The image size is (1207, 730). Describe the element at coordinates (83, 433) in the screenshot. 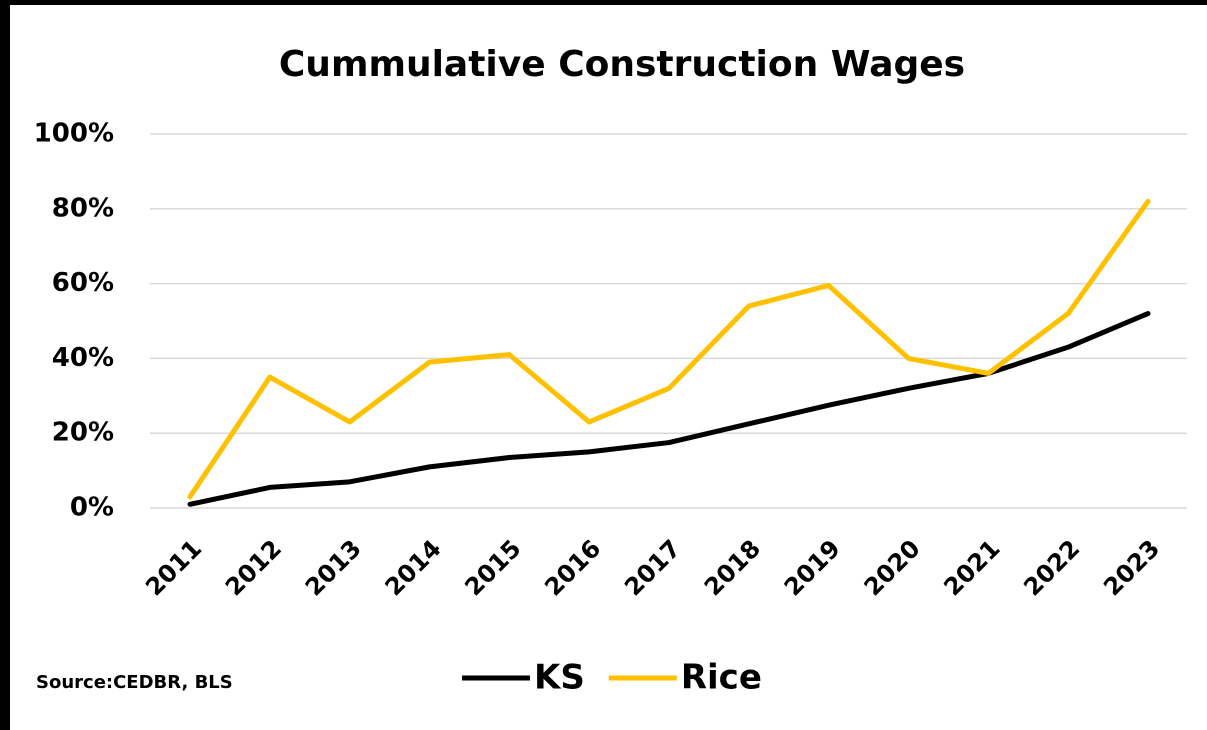

I see `y-tick-label: 20%` at that location.